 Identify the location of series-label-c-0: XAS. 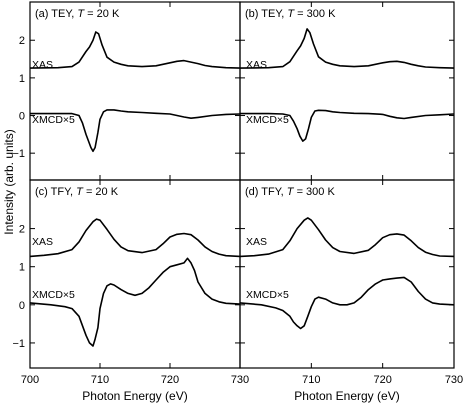
(42, 242).